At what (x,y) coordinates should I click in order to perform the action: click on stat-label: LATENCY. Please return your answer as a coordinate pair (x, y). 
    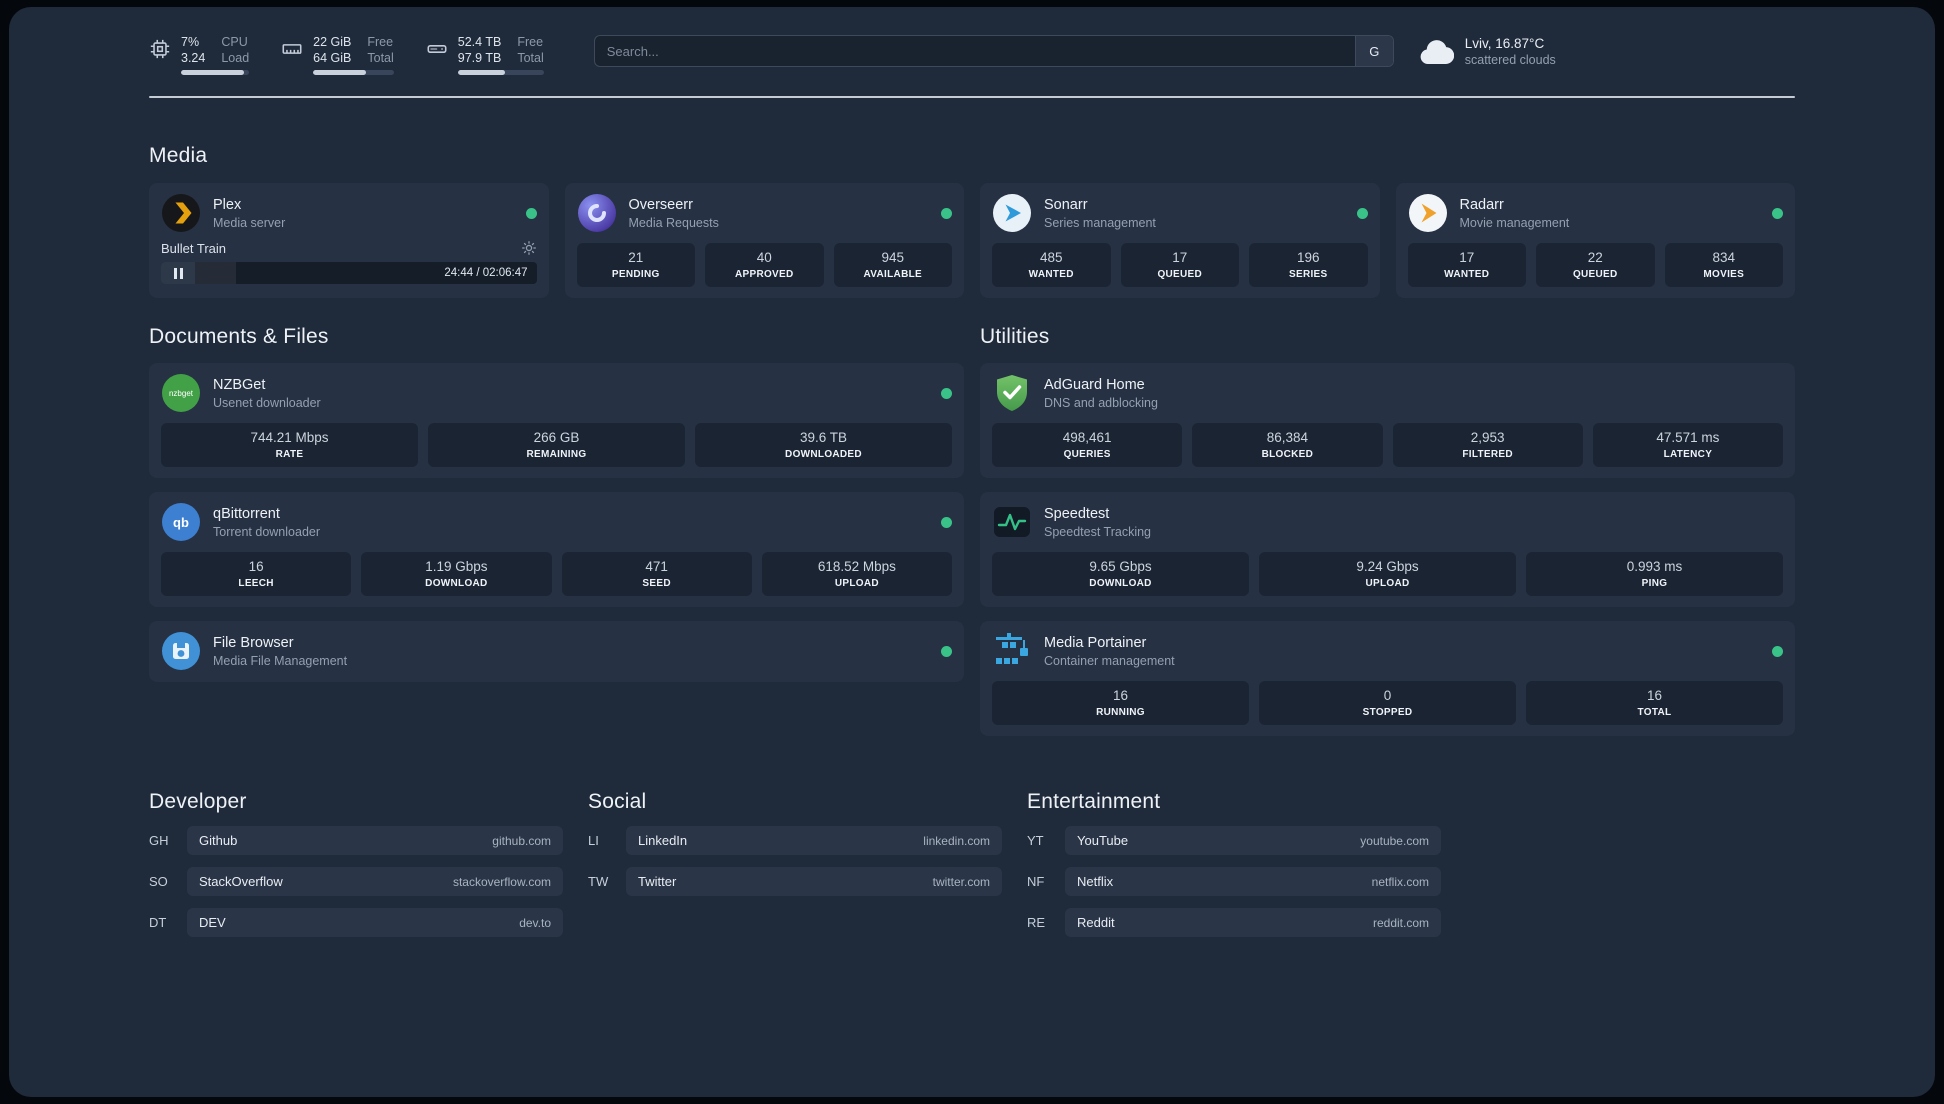
    Looking at the image, I should click on (1688, 454).